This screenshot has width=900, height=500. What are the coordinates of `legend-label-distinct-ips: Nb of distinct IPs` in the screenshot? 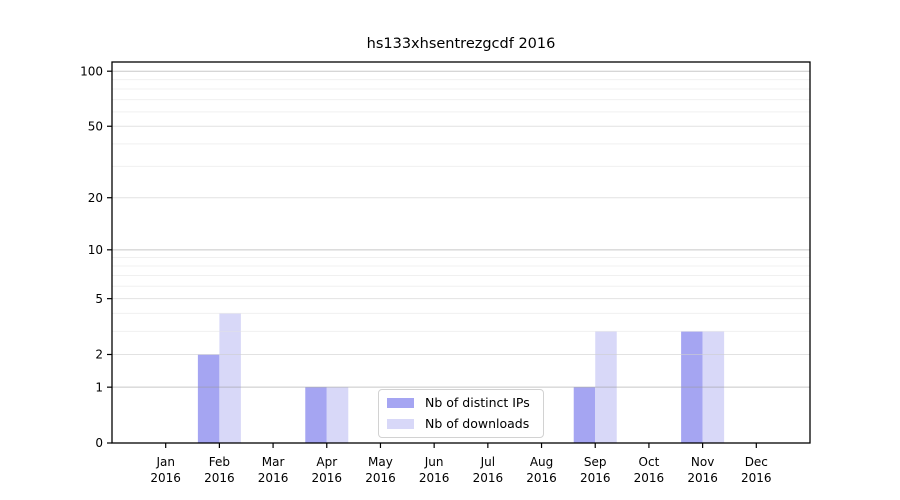 It's located at (477, 402).